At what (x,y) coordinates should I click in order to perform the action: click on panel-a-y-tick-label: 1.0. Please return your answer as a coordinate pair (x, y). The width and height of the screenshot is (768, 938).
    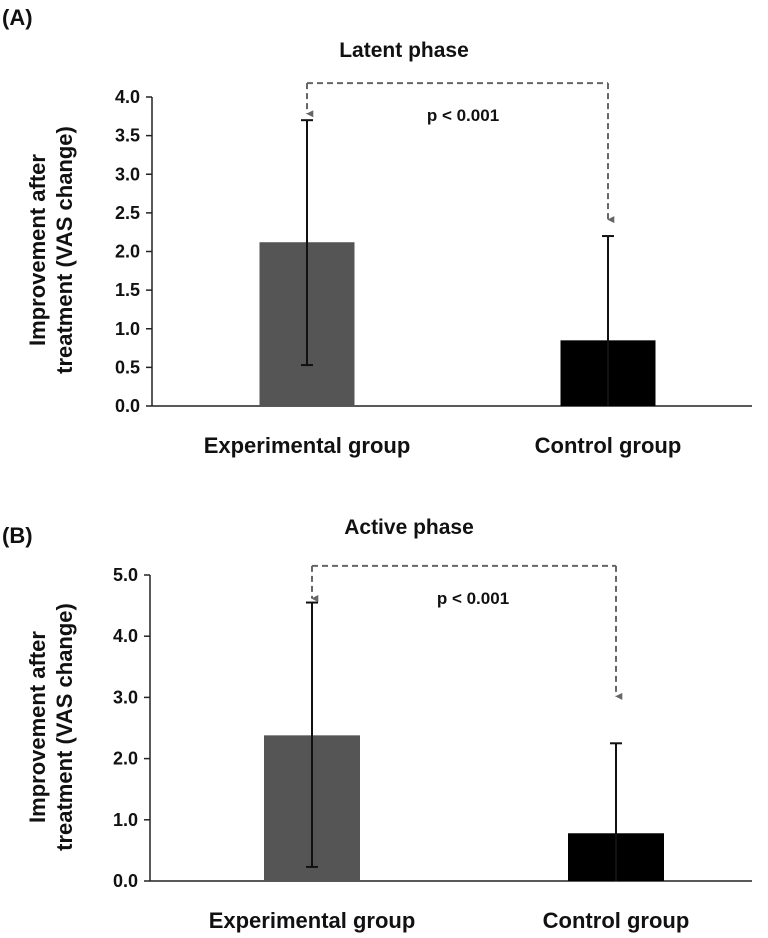
    Looking at the image, I should click on (127, 329).